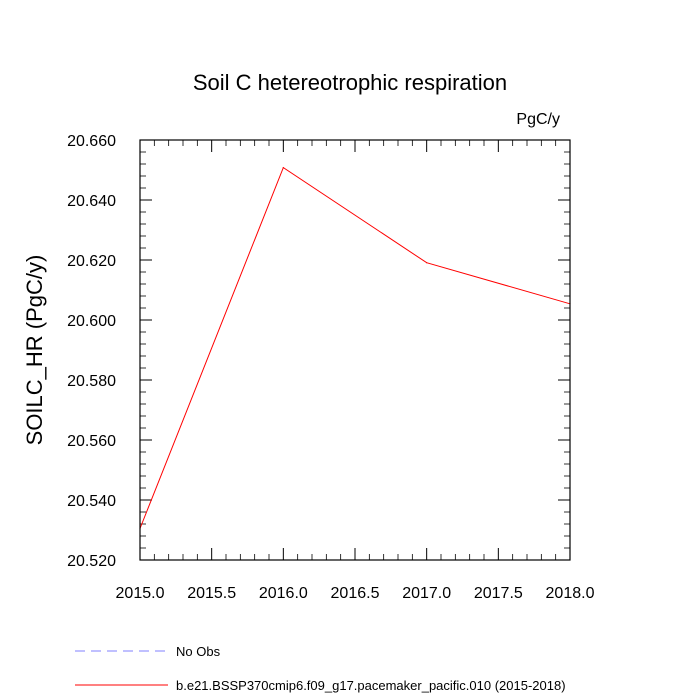 The width and height of the screenshot is (700, 700). I want to click on y-tick-label: 20.560, so click(91, 441).